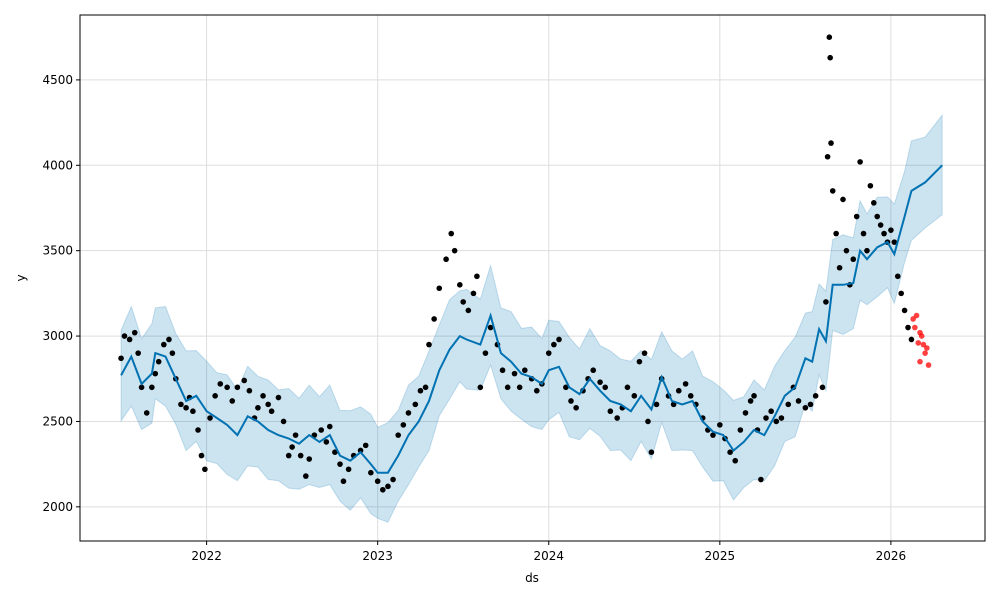 Image resolution: width=1000 pixels, height=604 pixels. What do you see at coordinates (532, 578) in the screenshot?
I see `x-axis-label: ds` at bounding box center [532, 578].